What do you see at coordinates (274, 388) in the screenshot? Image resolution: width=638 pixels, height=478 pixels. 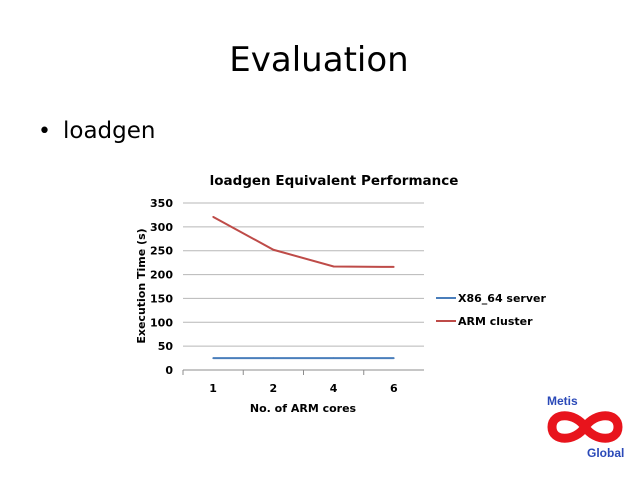 I see `x-tick-label: 2` at bounding box center [274, 388].